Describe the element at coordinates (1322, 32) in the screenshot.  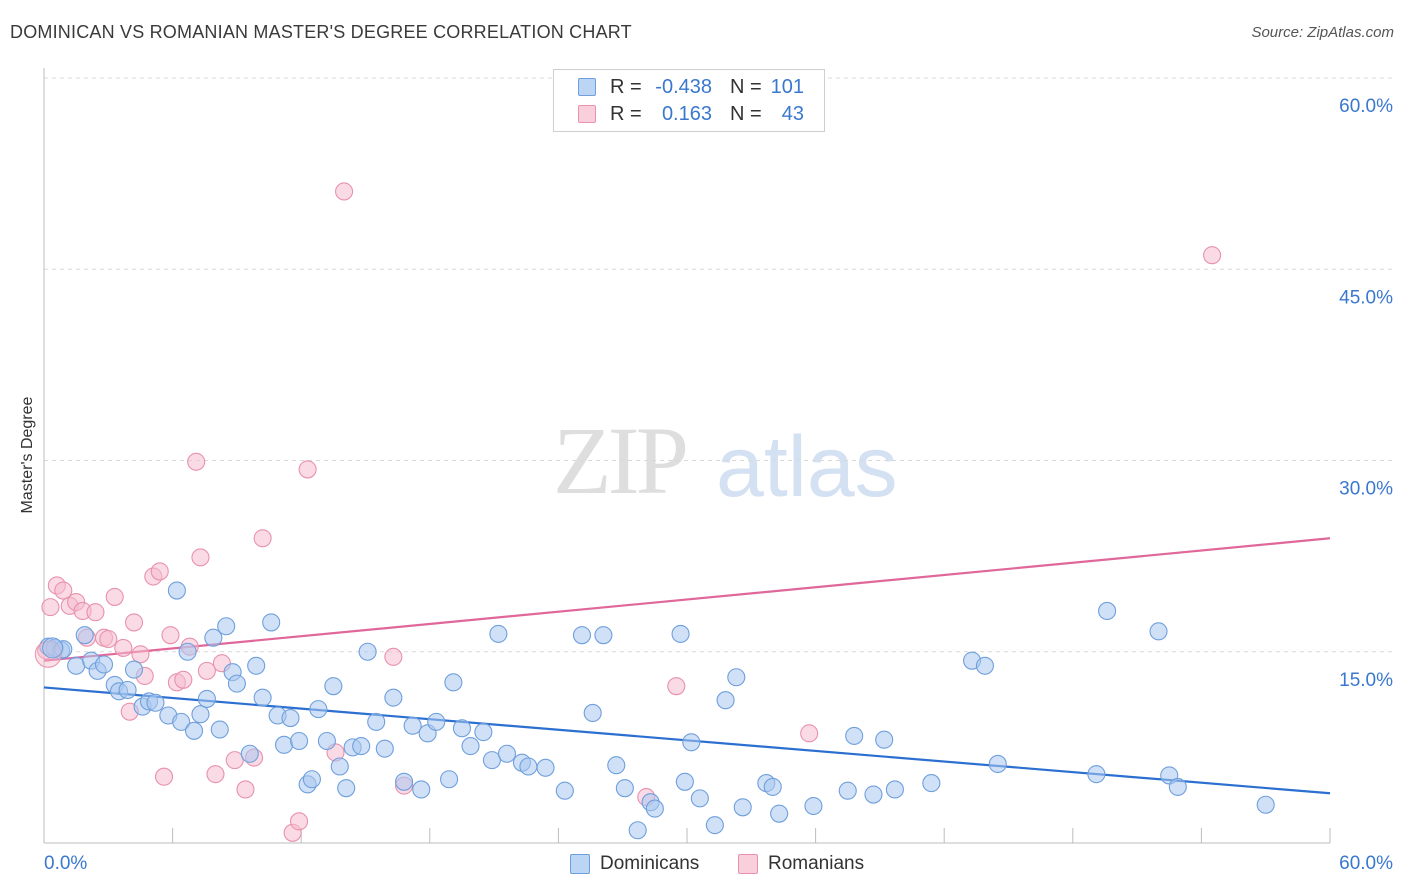
I see `source-label: Source: ZipAtlas.com` at that location.